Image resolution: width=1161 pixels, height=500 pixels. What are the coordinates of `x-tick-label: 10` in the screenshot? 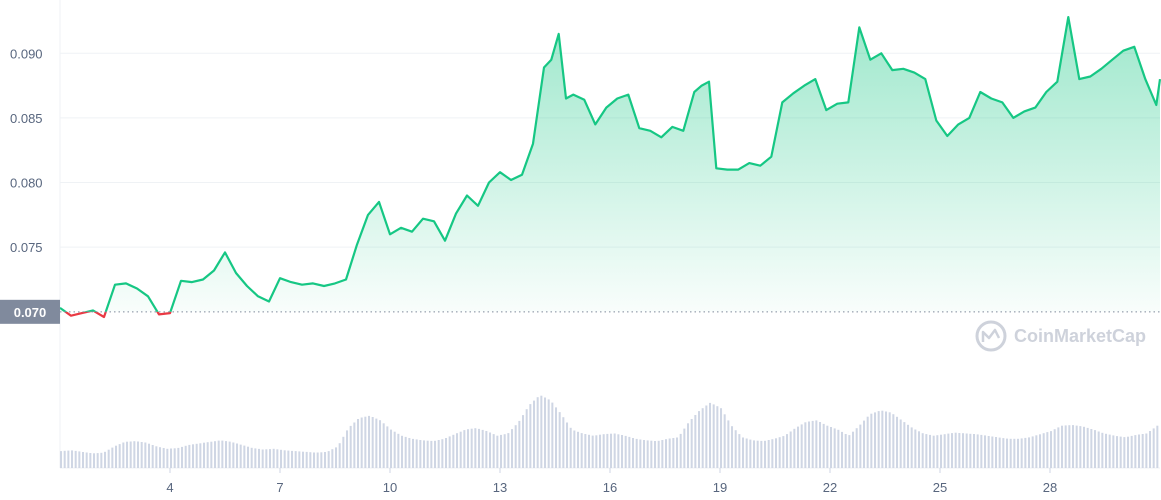 It's located at (390, 487).